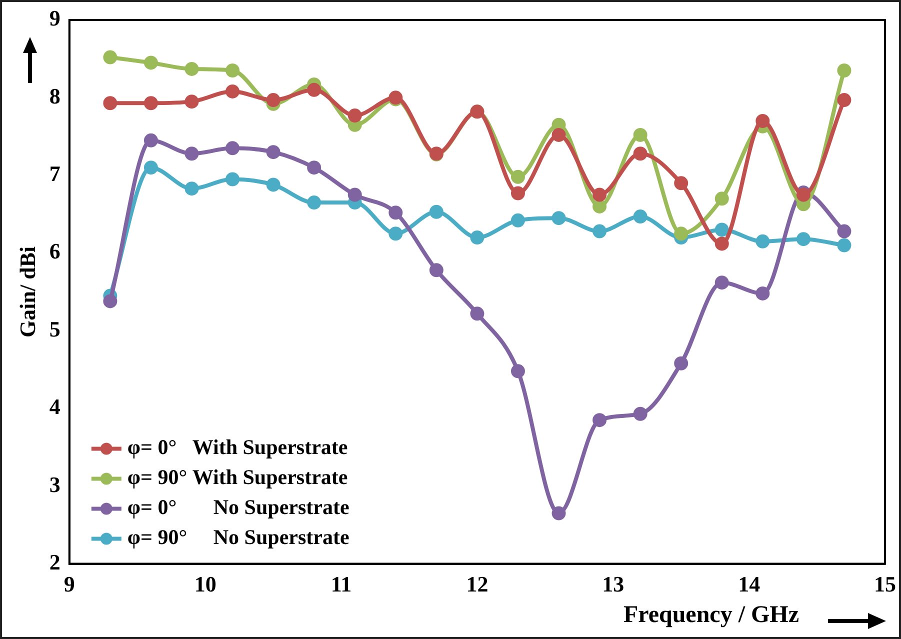 Image resolution: width=901 pixels, height=639 pixels. Describe the element at coordinates (885, 584) in the screenshot. I see `x-tick-label: 15` at that location.